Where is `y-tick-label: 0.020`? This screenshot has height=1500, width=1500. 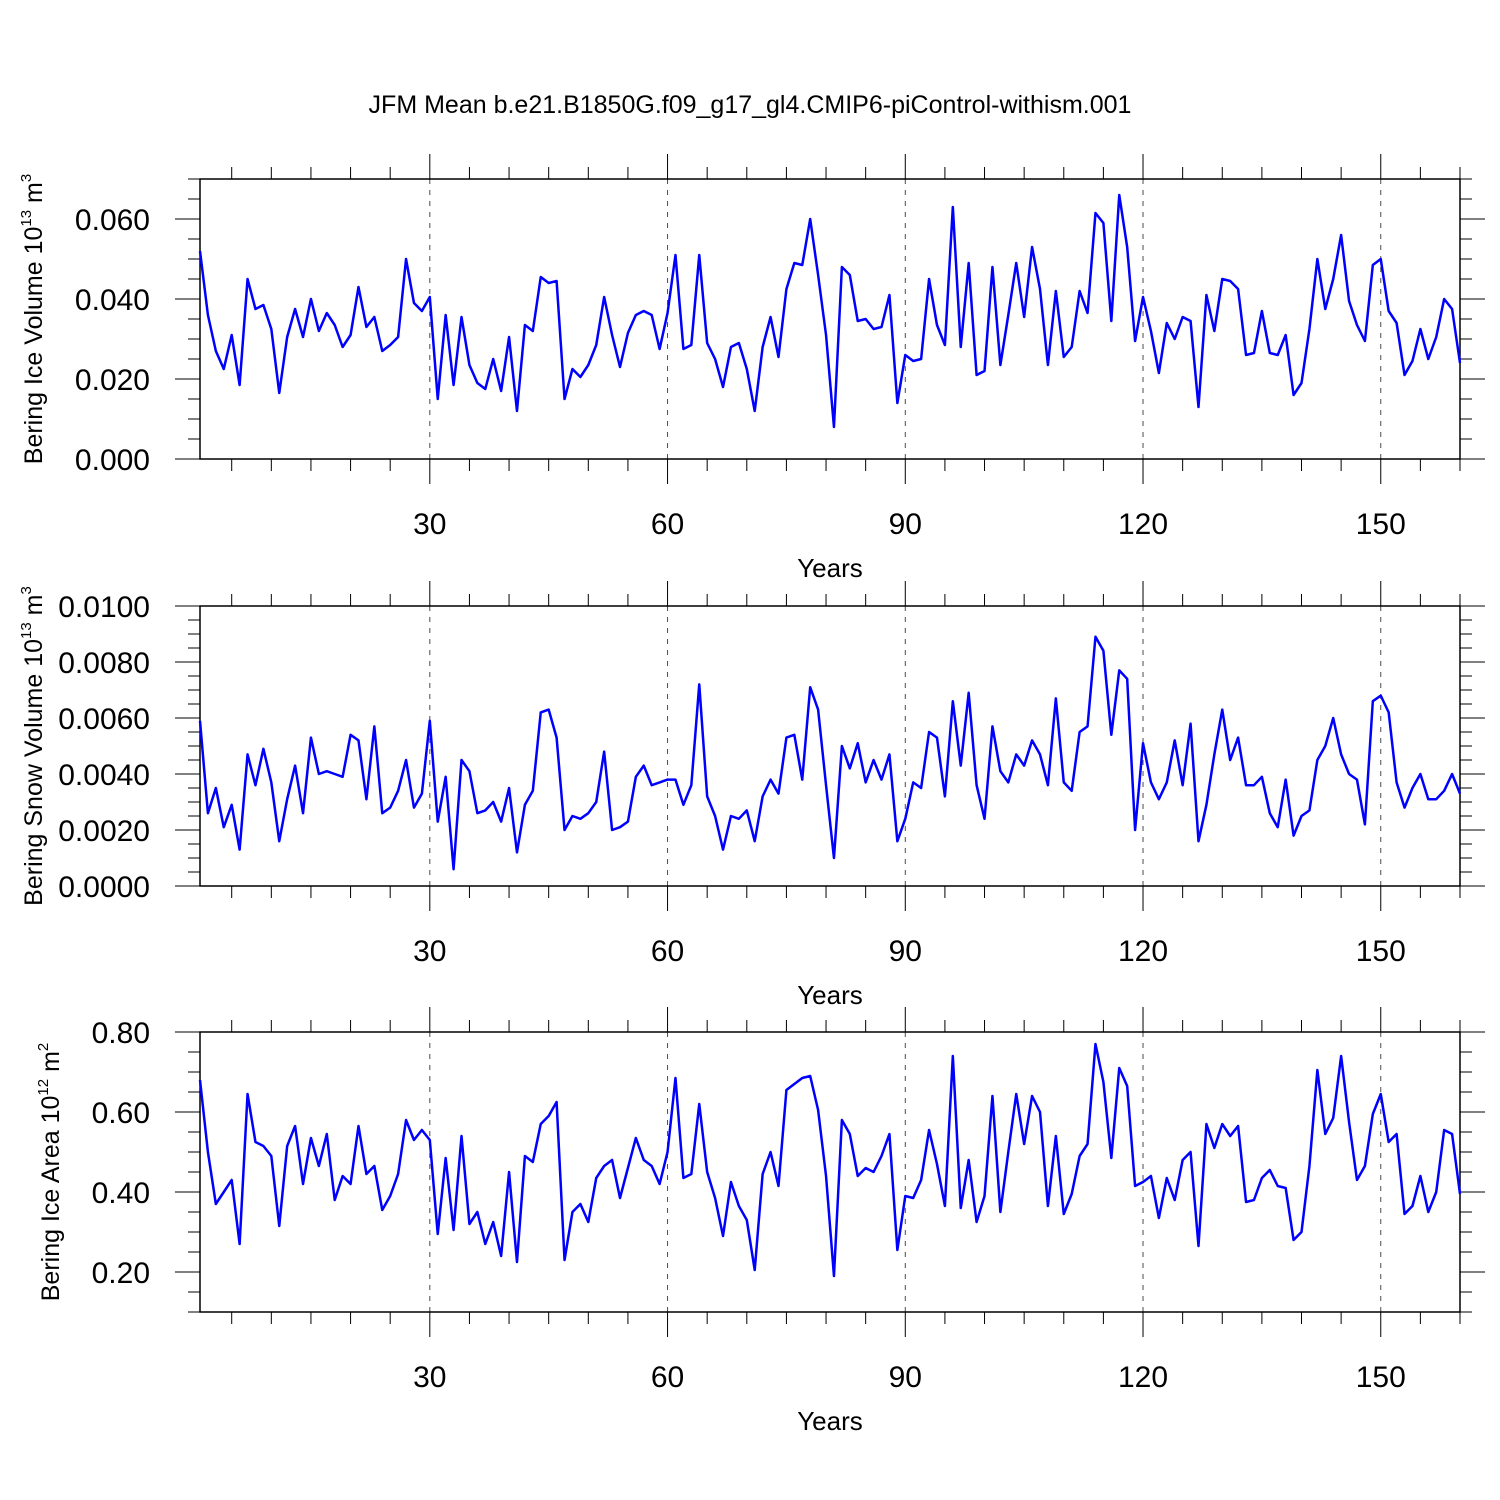
y-tick-label: 0.020 is located at coordinates (112, 380).